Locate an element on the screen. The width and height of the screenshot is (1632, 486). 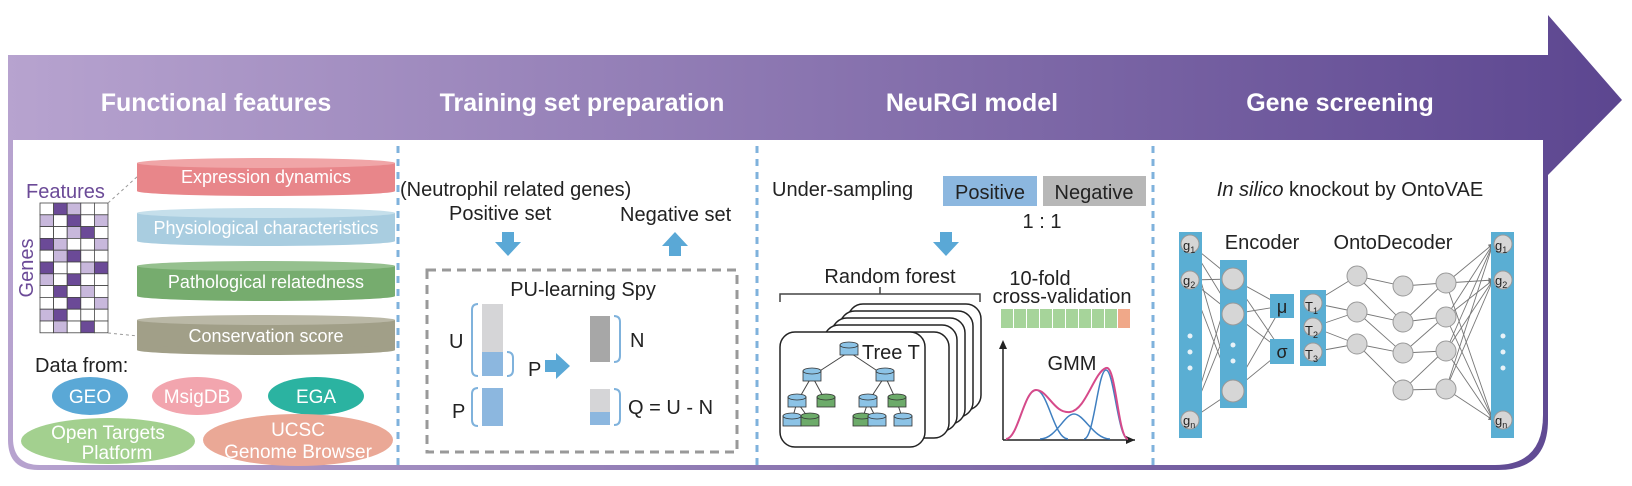
svg-text: GEO is located at coordinates (90, 397).